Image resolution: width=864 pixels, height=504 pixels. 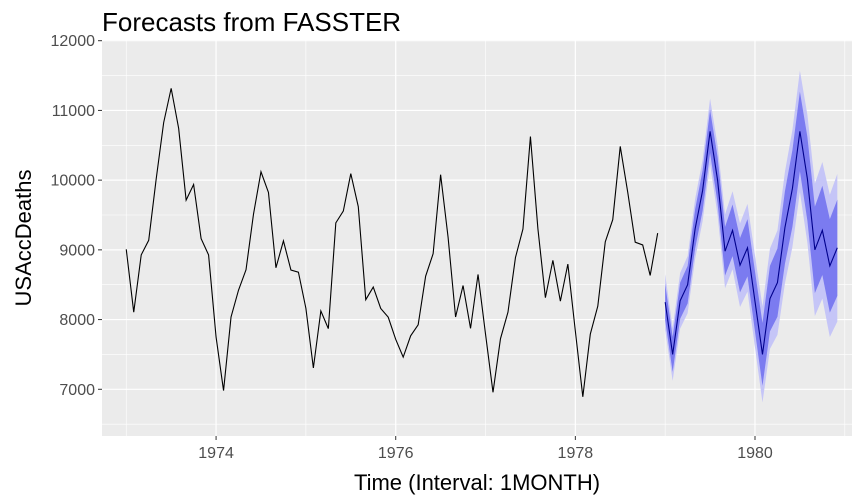 What do you see at coordinates (23, 238) in the screenshot?
I see `y-axis-title: USAccDeaths` at bounding box center [23, 238].